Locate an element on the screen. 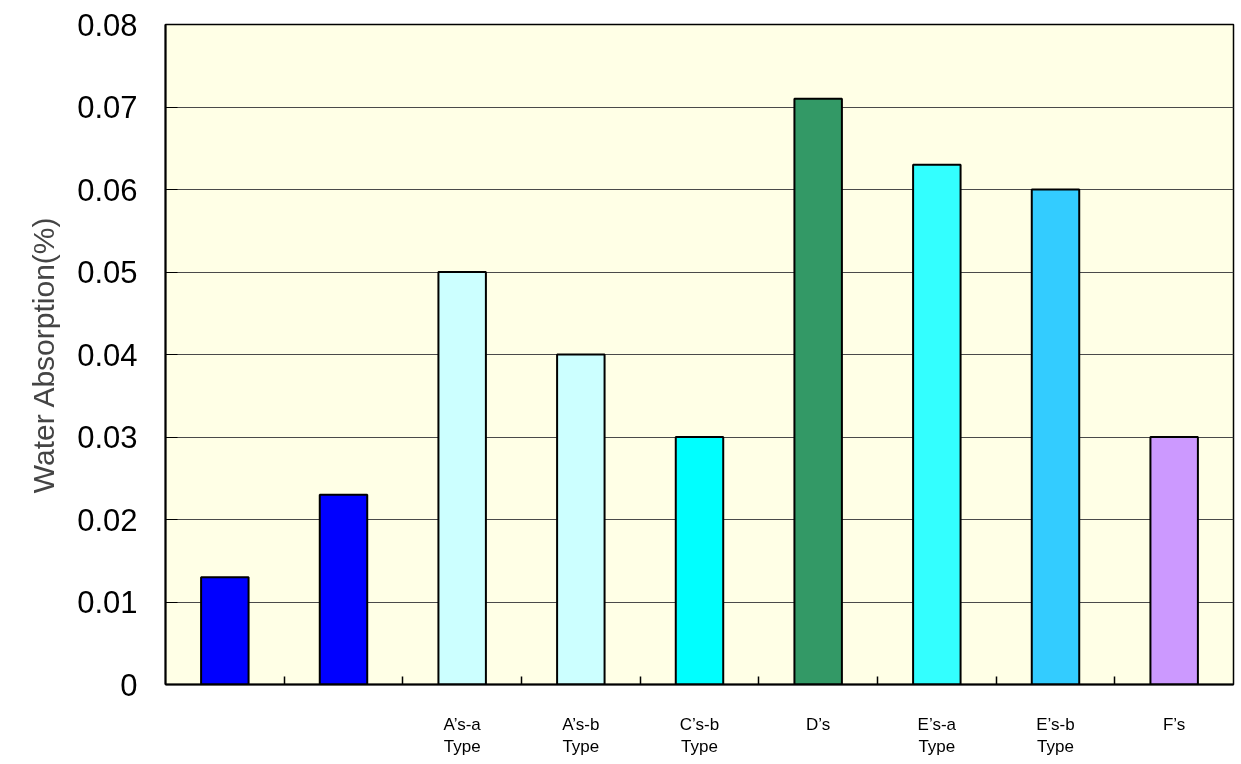 The width and height of the screenshot is (1241, 764). x-tick-label: D’s is located at coordinates (818, 724).